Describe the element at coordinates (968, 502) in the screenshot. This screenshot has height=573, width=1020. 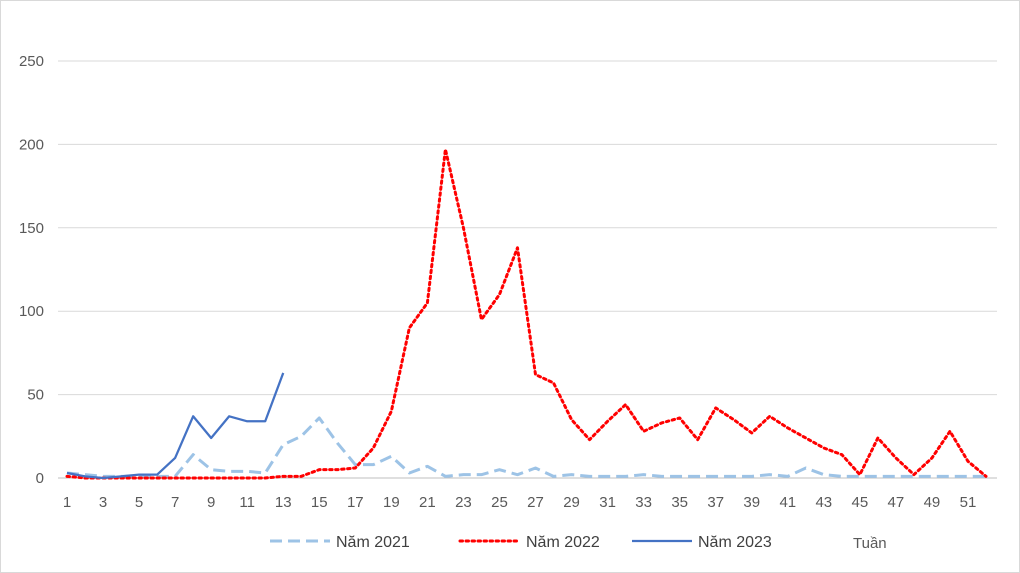
I see `x-tick-label: 51` at that location.